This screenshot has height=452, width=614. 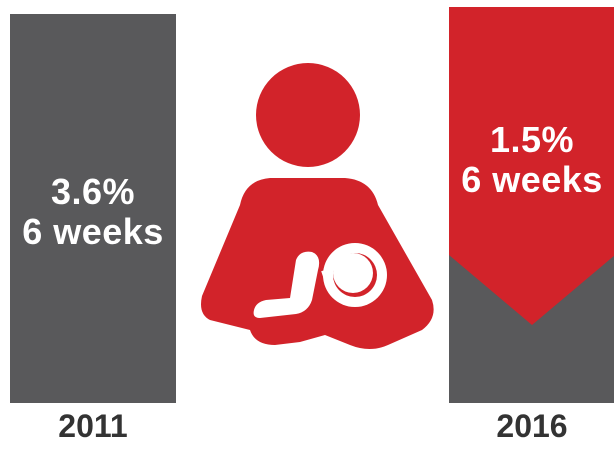 I want to click on x-tick-label-2016: 2016, so click(x=532, y=426).